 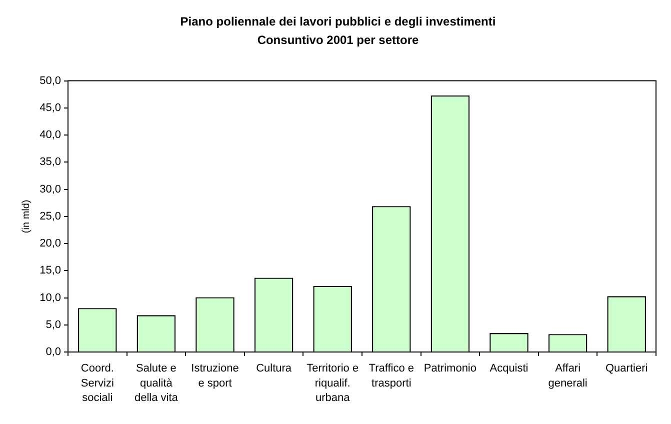 What do you see at coordinates (215, 376) in the screenshot?
I see `x-tick-label: Istruzione e sport` at bounding box center [215, 376].